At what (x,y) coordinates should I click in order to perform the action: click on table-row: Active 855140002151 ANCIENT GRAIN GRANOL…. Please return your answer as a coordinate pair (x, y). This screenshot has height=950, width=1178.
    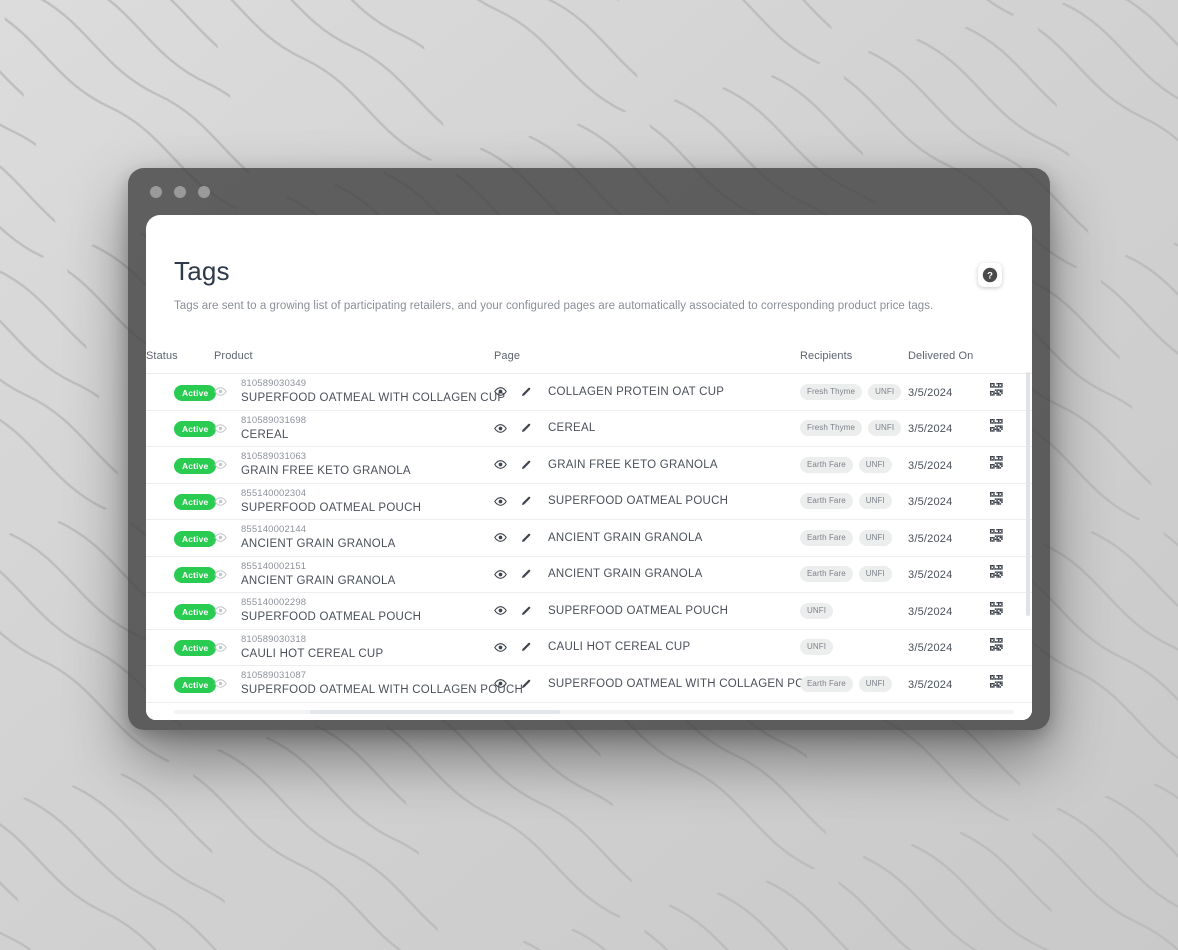
    Looking at the image, I should click on (589, 574).